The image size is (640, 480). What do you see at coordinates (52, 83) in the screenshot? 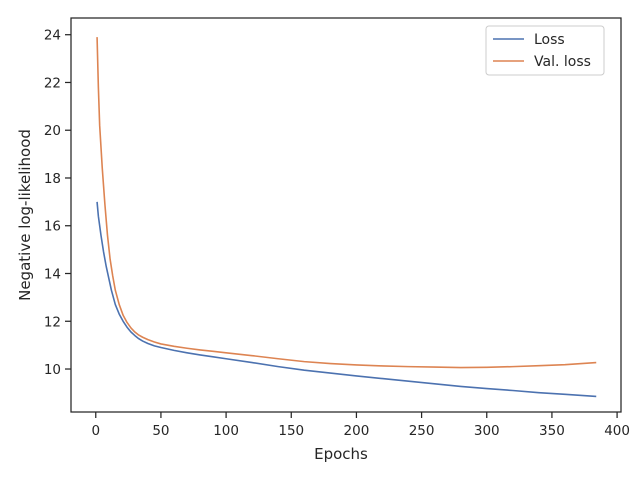
I see `y-tick-label: 22` at bounding box center [52, 83].